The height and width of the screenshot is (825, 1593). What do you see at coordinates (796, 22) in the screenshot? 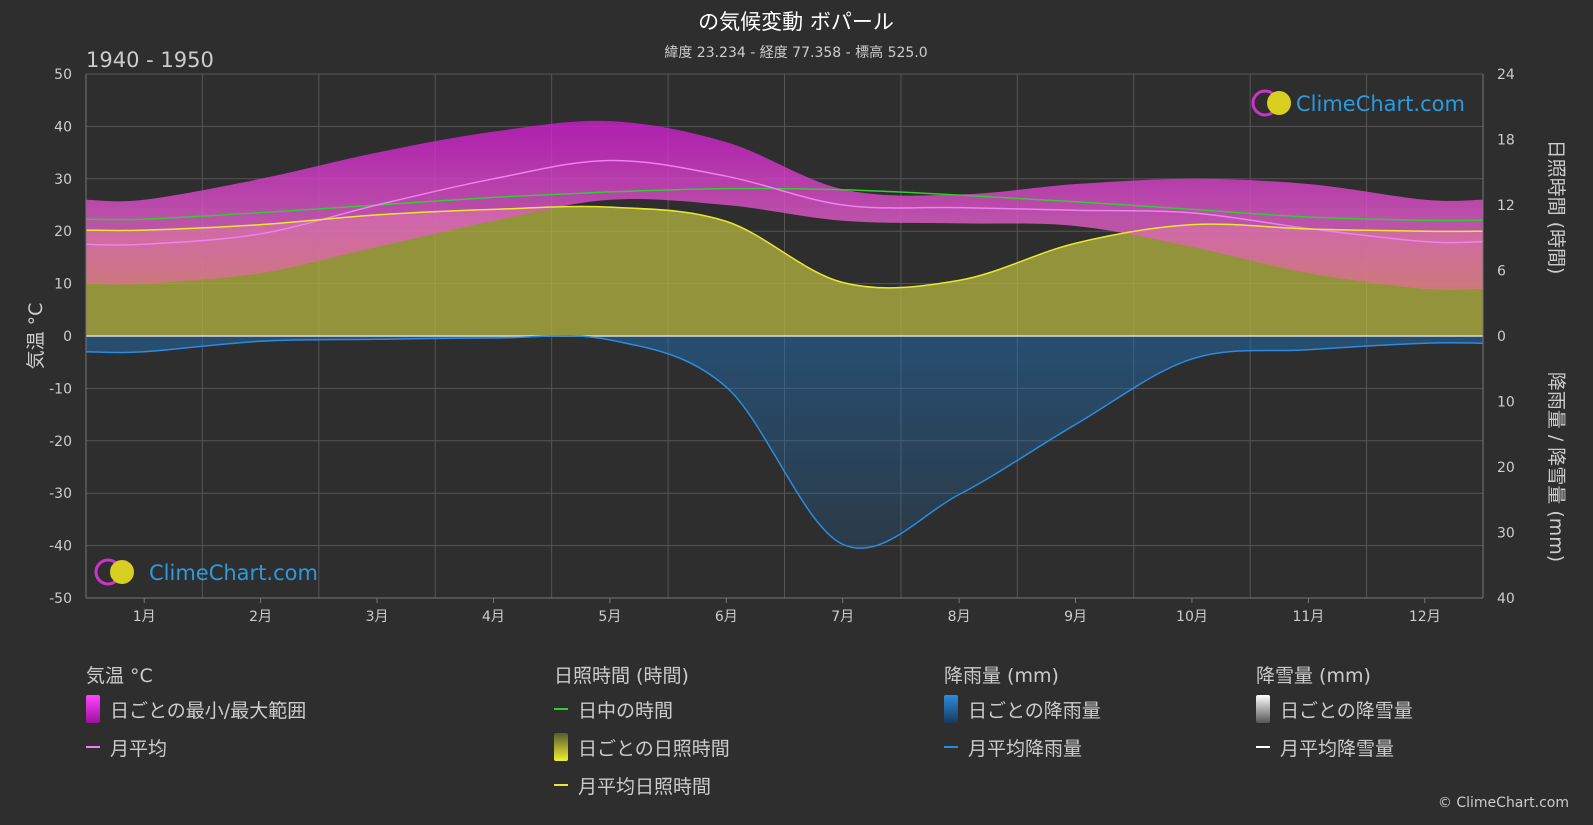
I see `chart-title: の気候変動 ボパール` at bounding box center [796, 22].